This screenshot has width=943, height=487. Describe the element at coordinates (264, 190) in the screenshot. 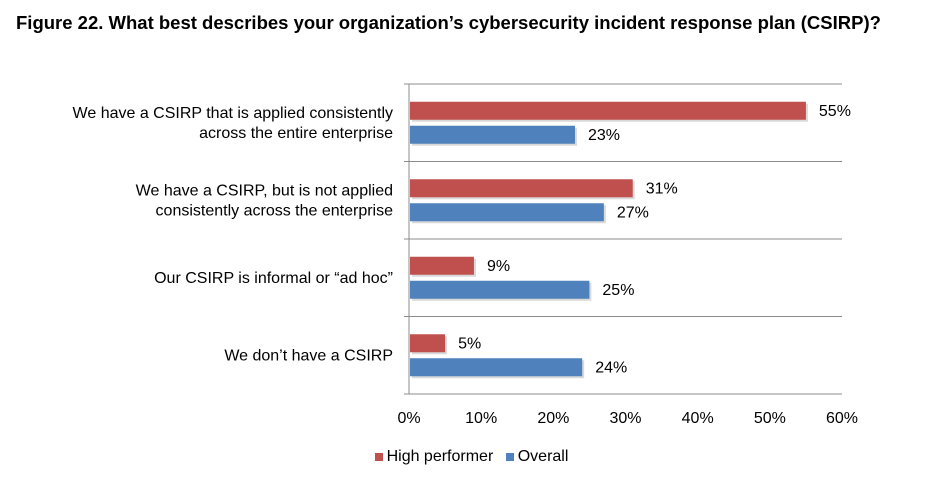

I see `category-label: We have a CSIRP, but is not applied` at that location.